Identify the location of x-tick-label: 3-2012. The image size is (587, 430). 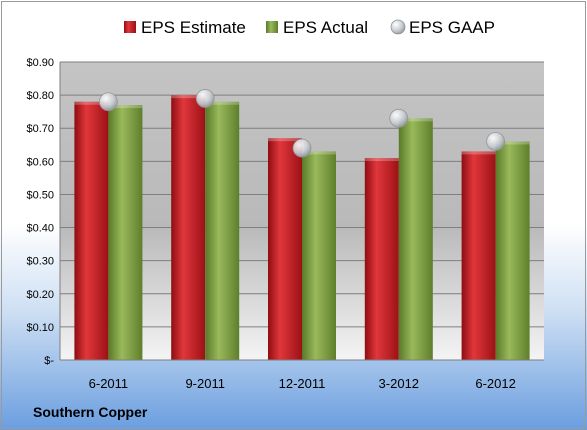
(399, 383).